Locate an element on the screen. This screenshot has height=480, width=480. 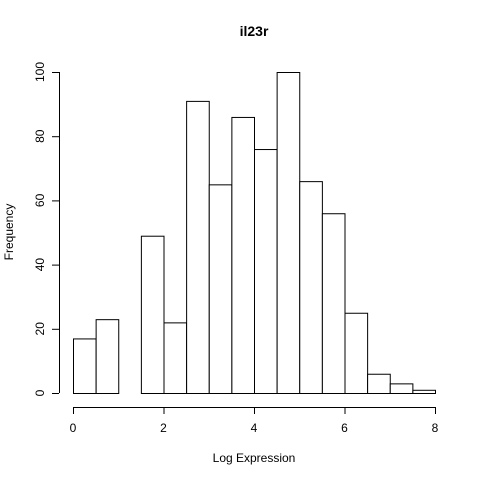
x-tick-label-8: 8 is located at coordinates (435, 428).